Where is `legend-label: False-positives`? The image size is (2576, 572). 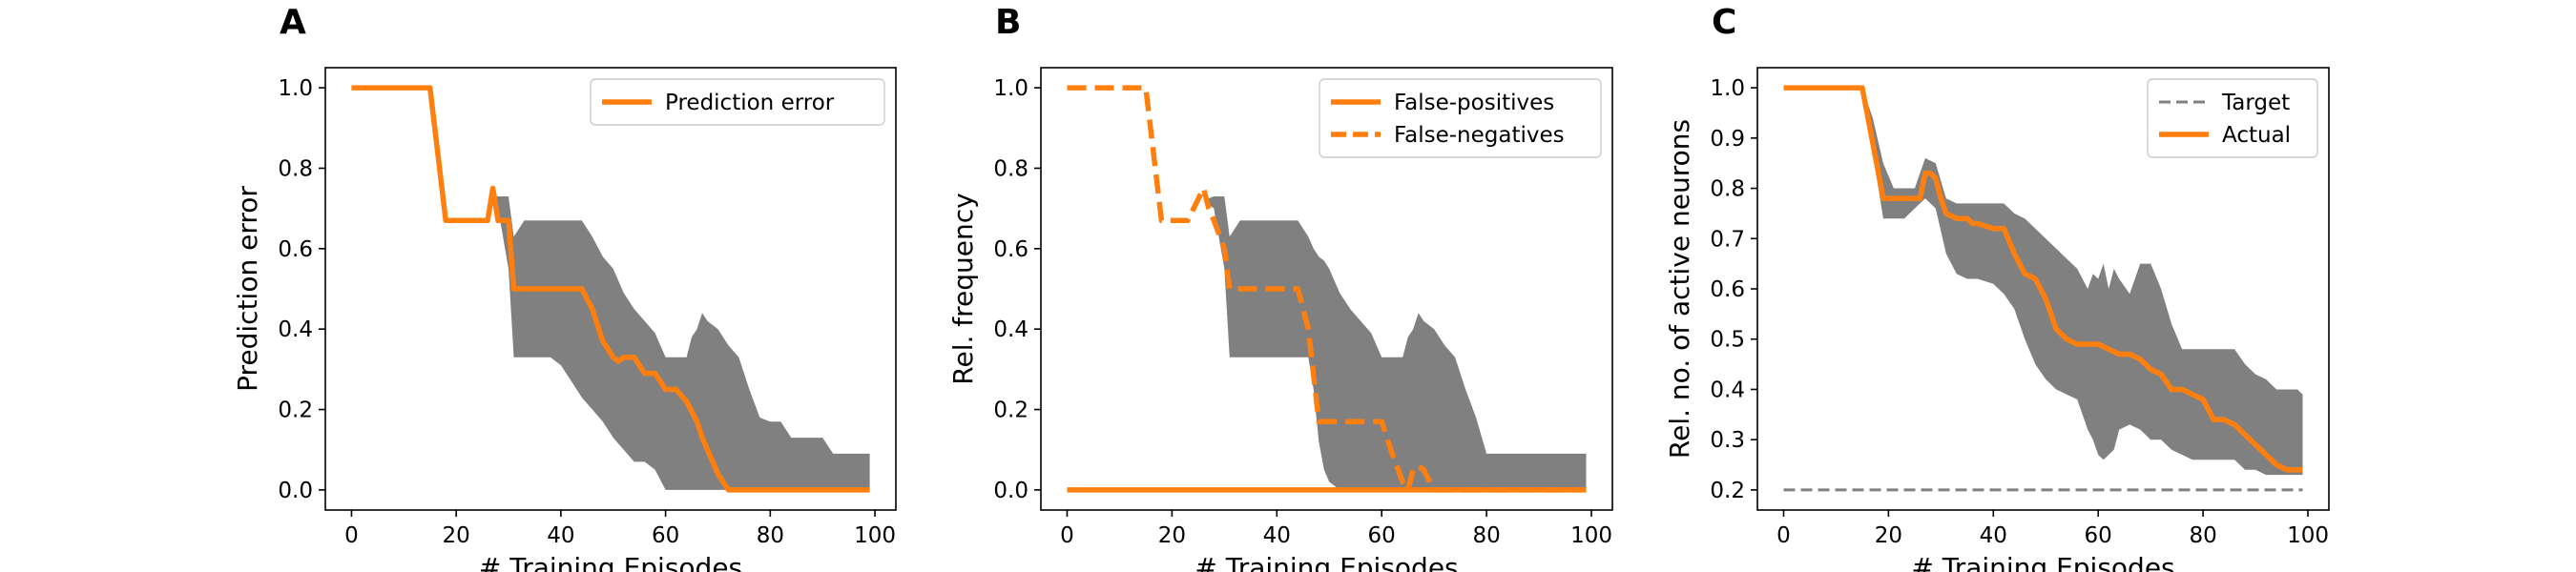
legend-label: False-positives is located at coordinates (1474, 103).